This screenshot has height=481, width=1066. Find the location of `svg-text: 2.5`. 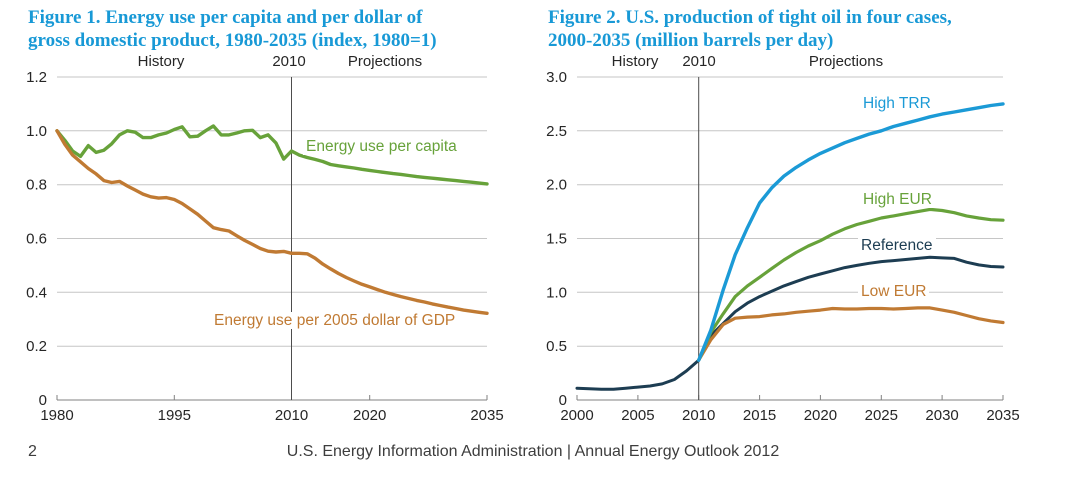

svg-text: 2.5 is located at coordinates (556, 131).